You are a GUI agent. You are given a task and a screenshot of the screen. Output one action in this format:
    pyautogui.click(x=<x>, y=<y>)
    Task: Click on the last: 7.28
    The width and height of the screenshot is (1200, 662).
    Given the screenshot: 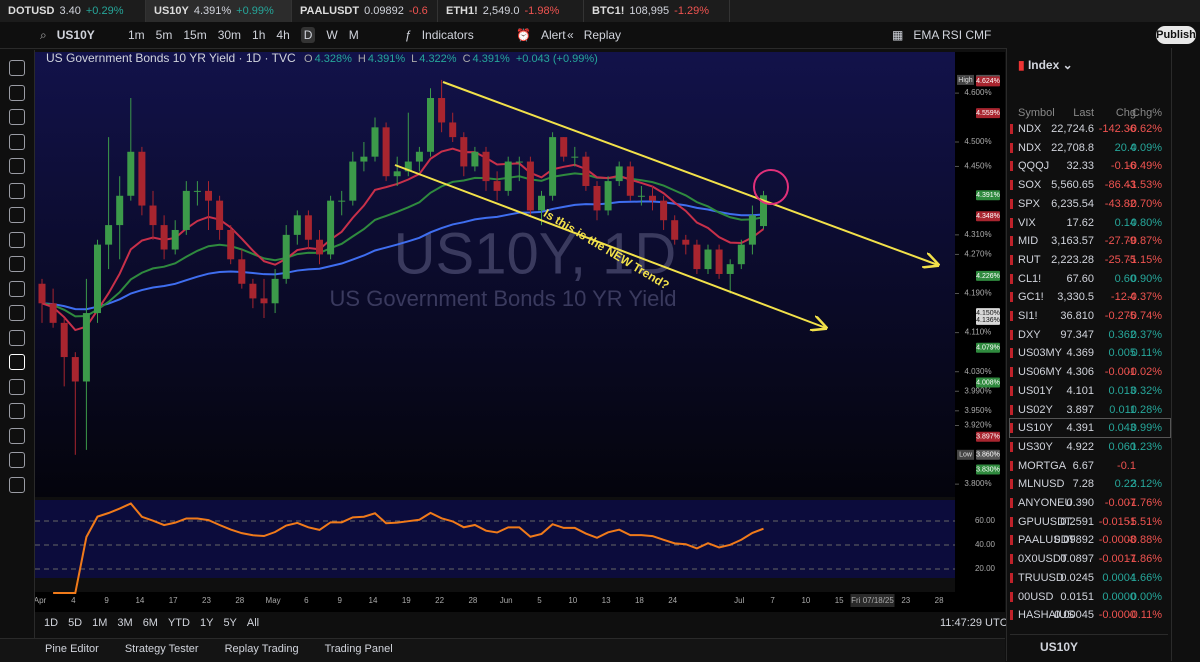 What is the action you would take?
    pyautogui.click(x=1083, y=484)
    